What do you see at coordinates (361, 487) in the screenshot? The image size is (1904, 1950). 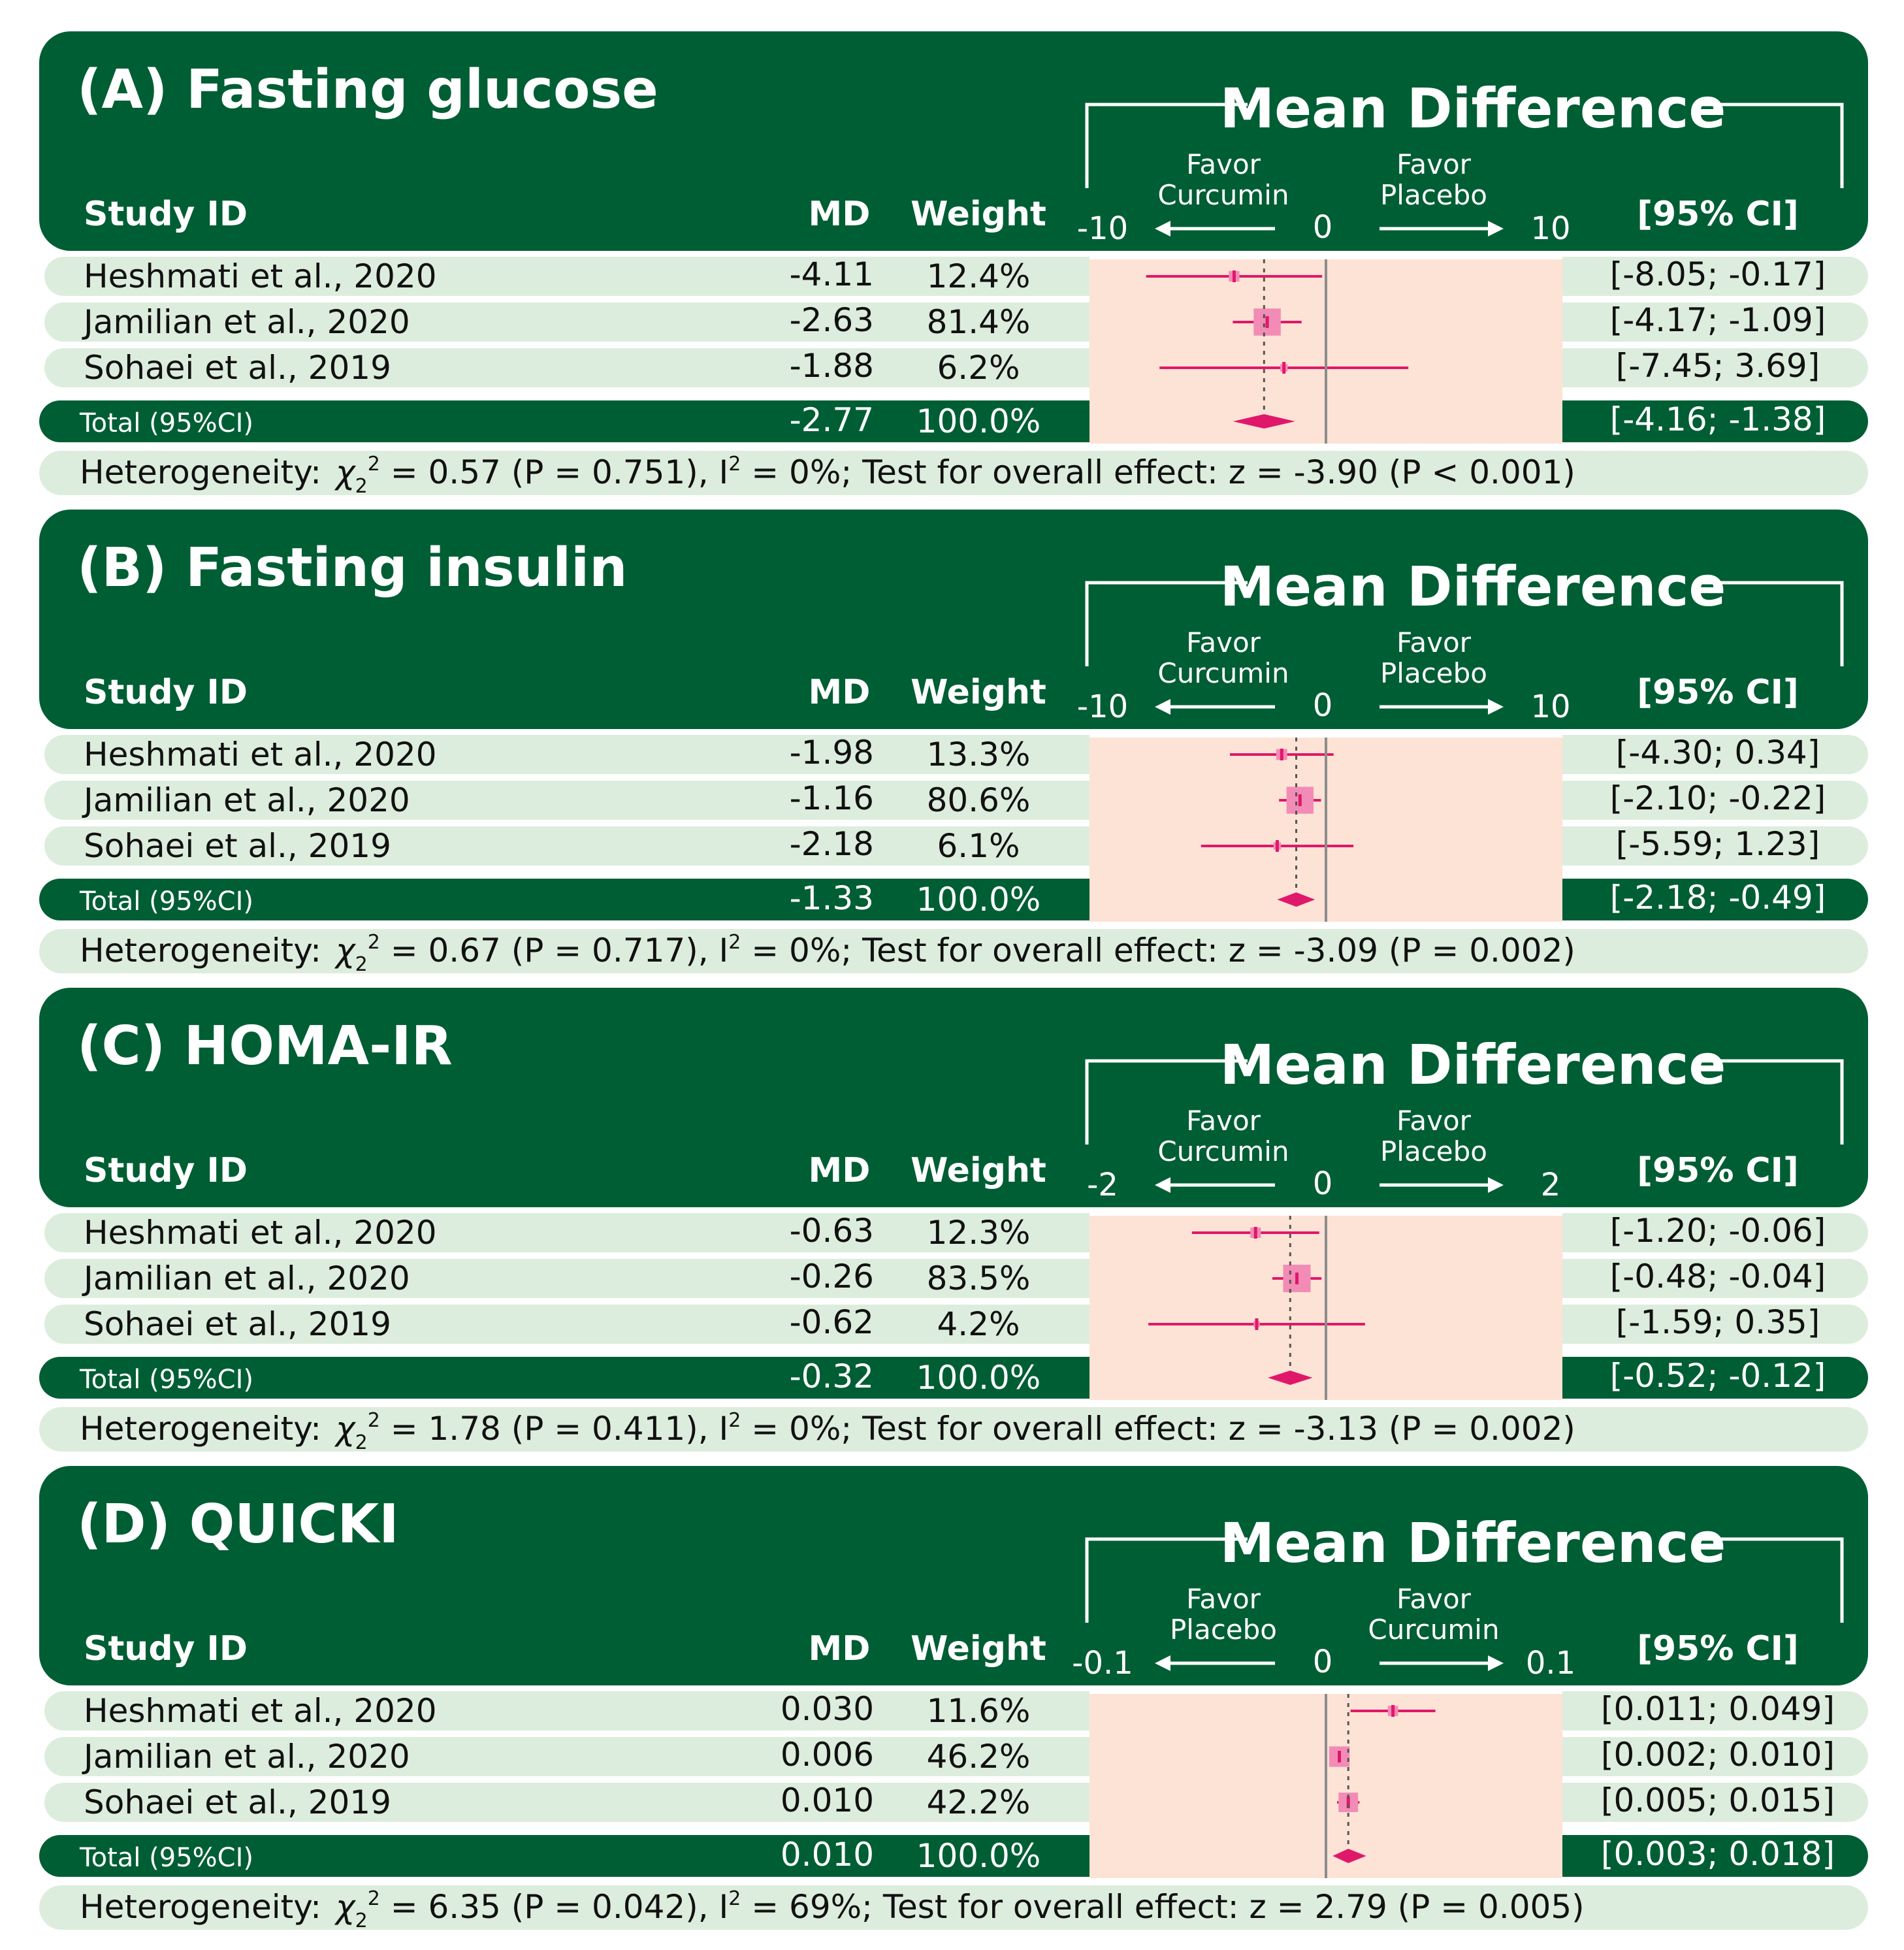 I see `chi-subscript: 2` at bounding box center [361, 487].